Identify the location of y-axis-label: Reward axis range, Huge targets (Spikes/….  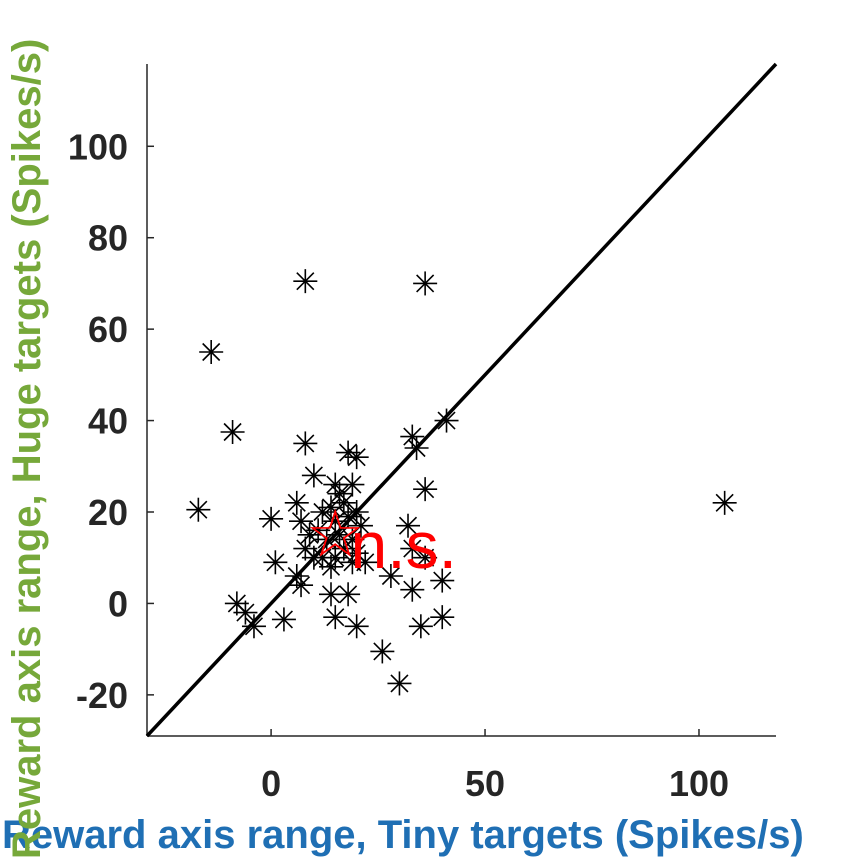
(27, 449).